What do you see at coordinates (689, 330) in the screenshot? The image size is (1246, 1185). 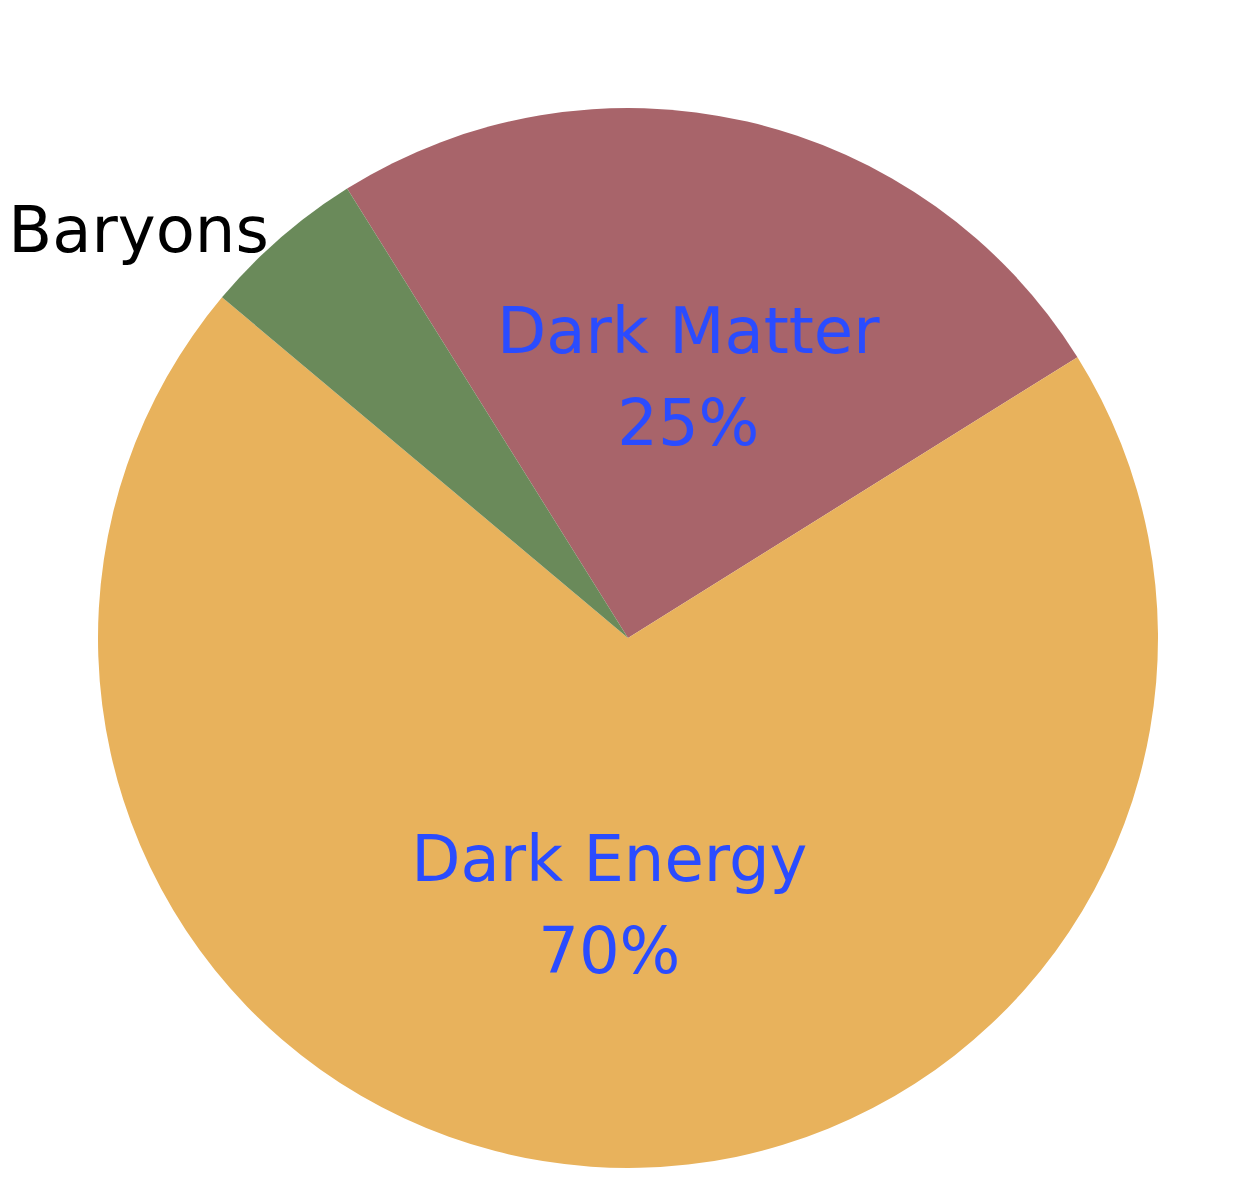 I see `slice-label: Dark Matter` at bounding box center [689, 330].